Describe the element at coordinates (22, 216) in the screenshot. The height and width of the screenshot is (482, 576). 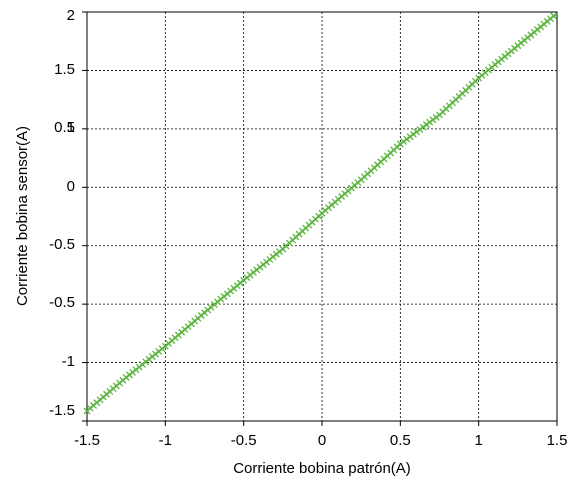
I see `y-axis-title: Corriente bobina sensor(A)` at that location.